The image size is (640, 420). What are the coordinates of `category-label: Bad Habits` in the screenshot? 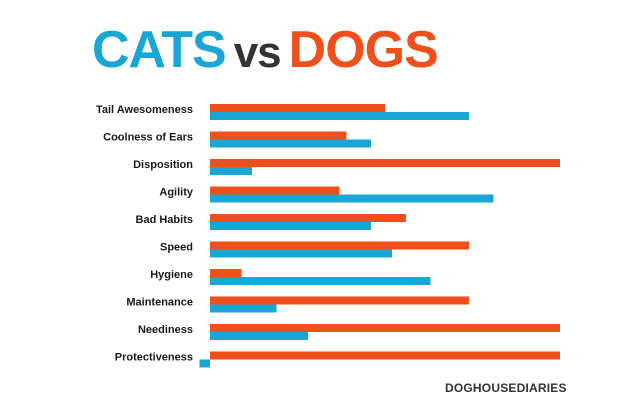 It's located at (164, 220).